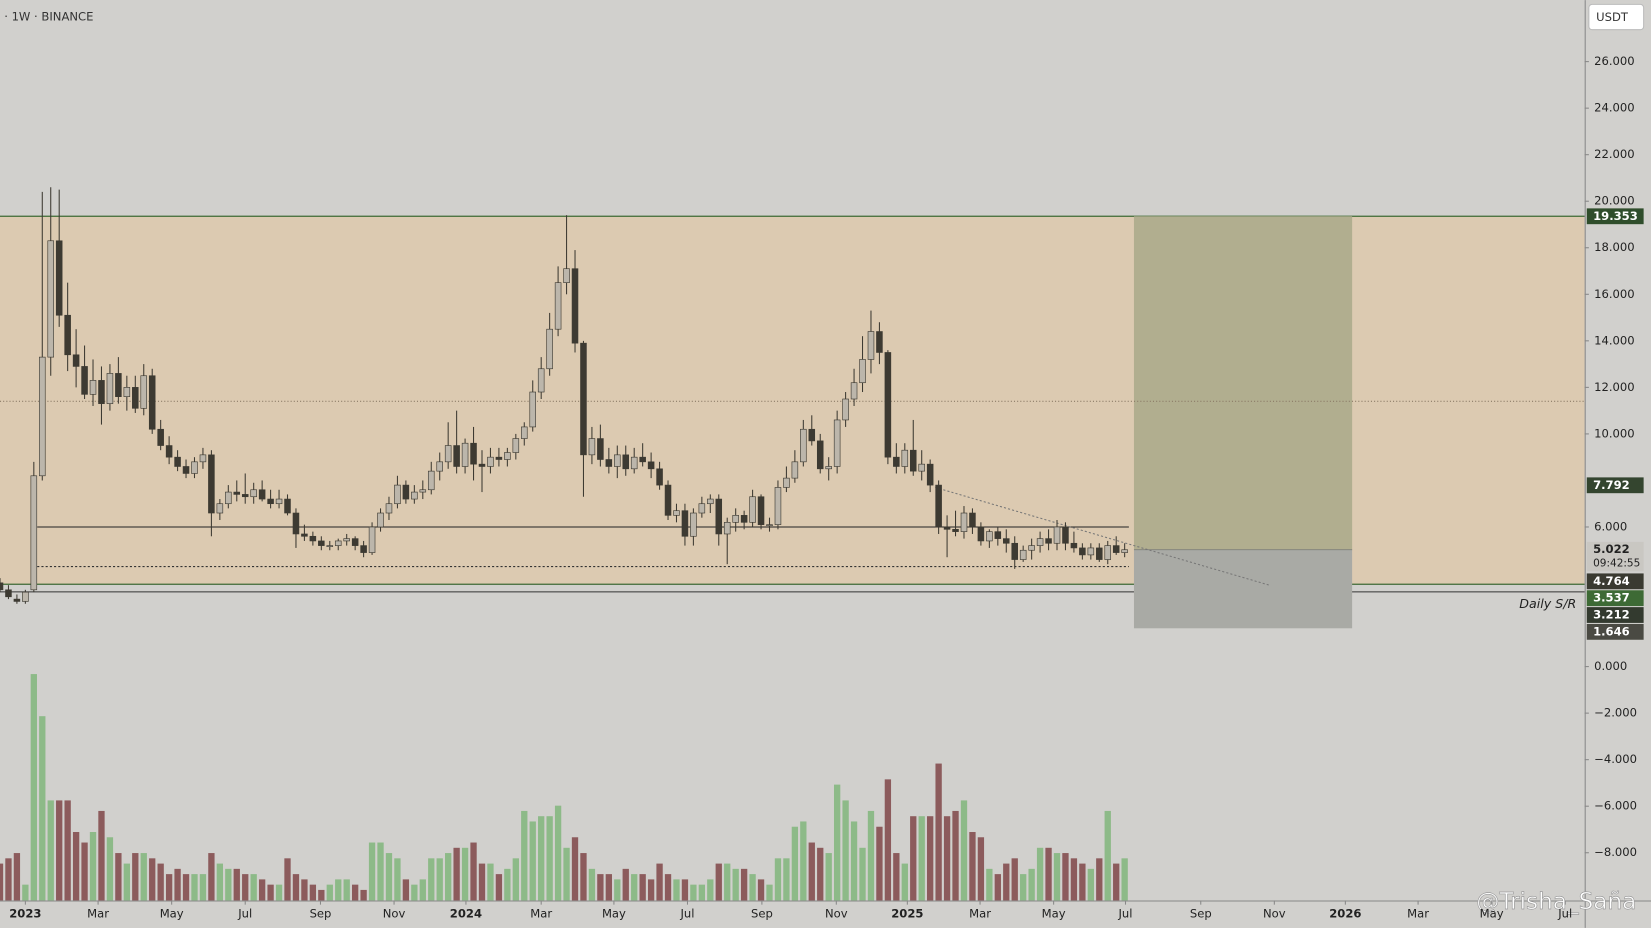 The width and height of the screenshot is (1651, 928). What do you see at coordinates (1201, 914) in the screenshot?
I see `x-tick-label: Sep` at bounding box center [1201, 914].